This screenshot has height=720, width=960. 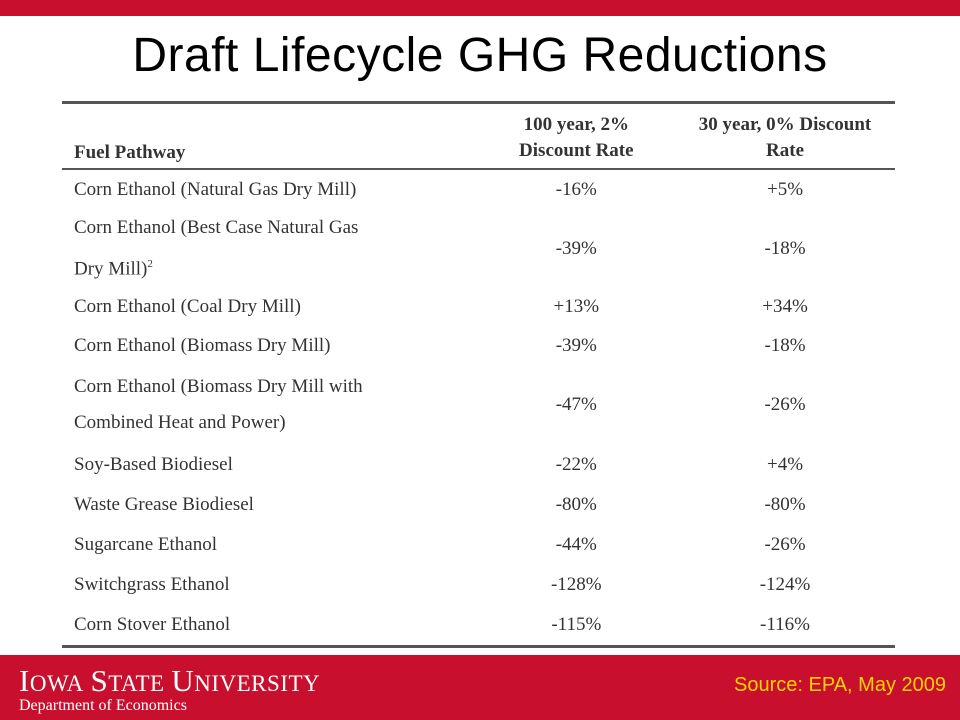 I want to click on header-30-line2: Rate, so click(x=785, y=150).